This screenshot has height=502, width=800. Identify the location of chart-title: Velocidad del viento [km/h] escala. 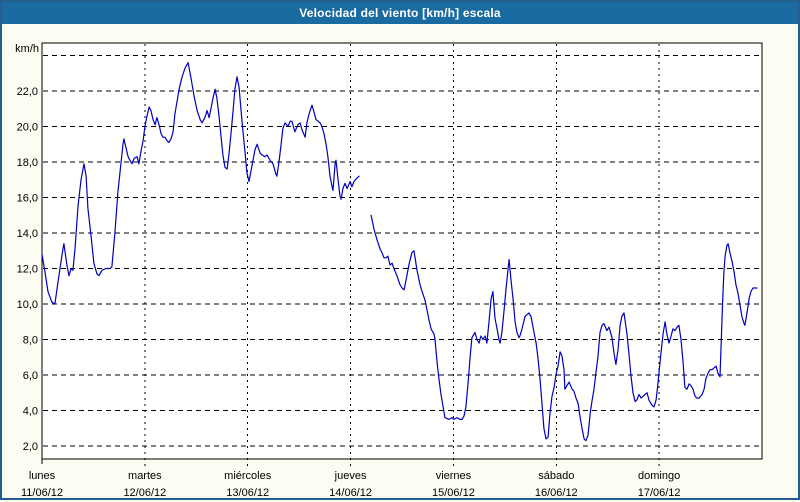
(400, 13).